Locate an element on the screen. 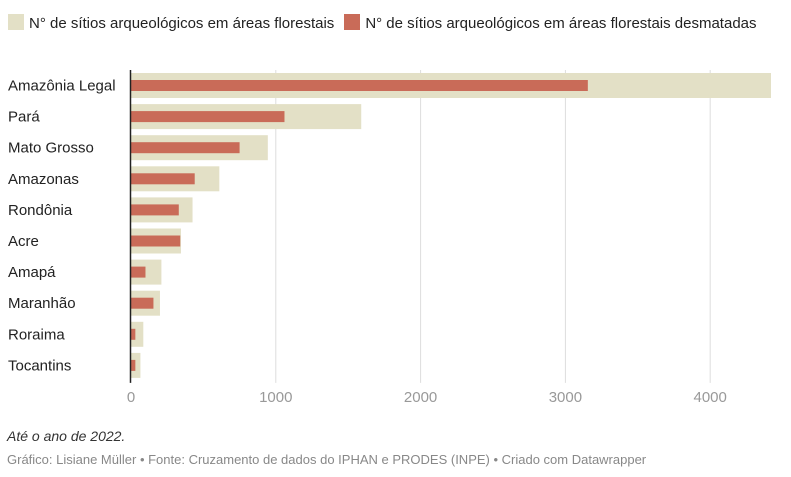 This screenshot has height=477, width=791. category-label-1: Amazônia Legal is located at coordinates (62, 86).